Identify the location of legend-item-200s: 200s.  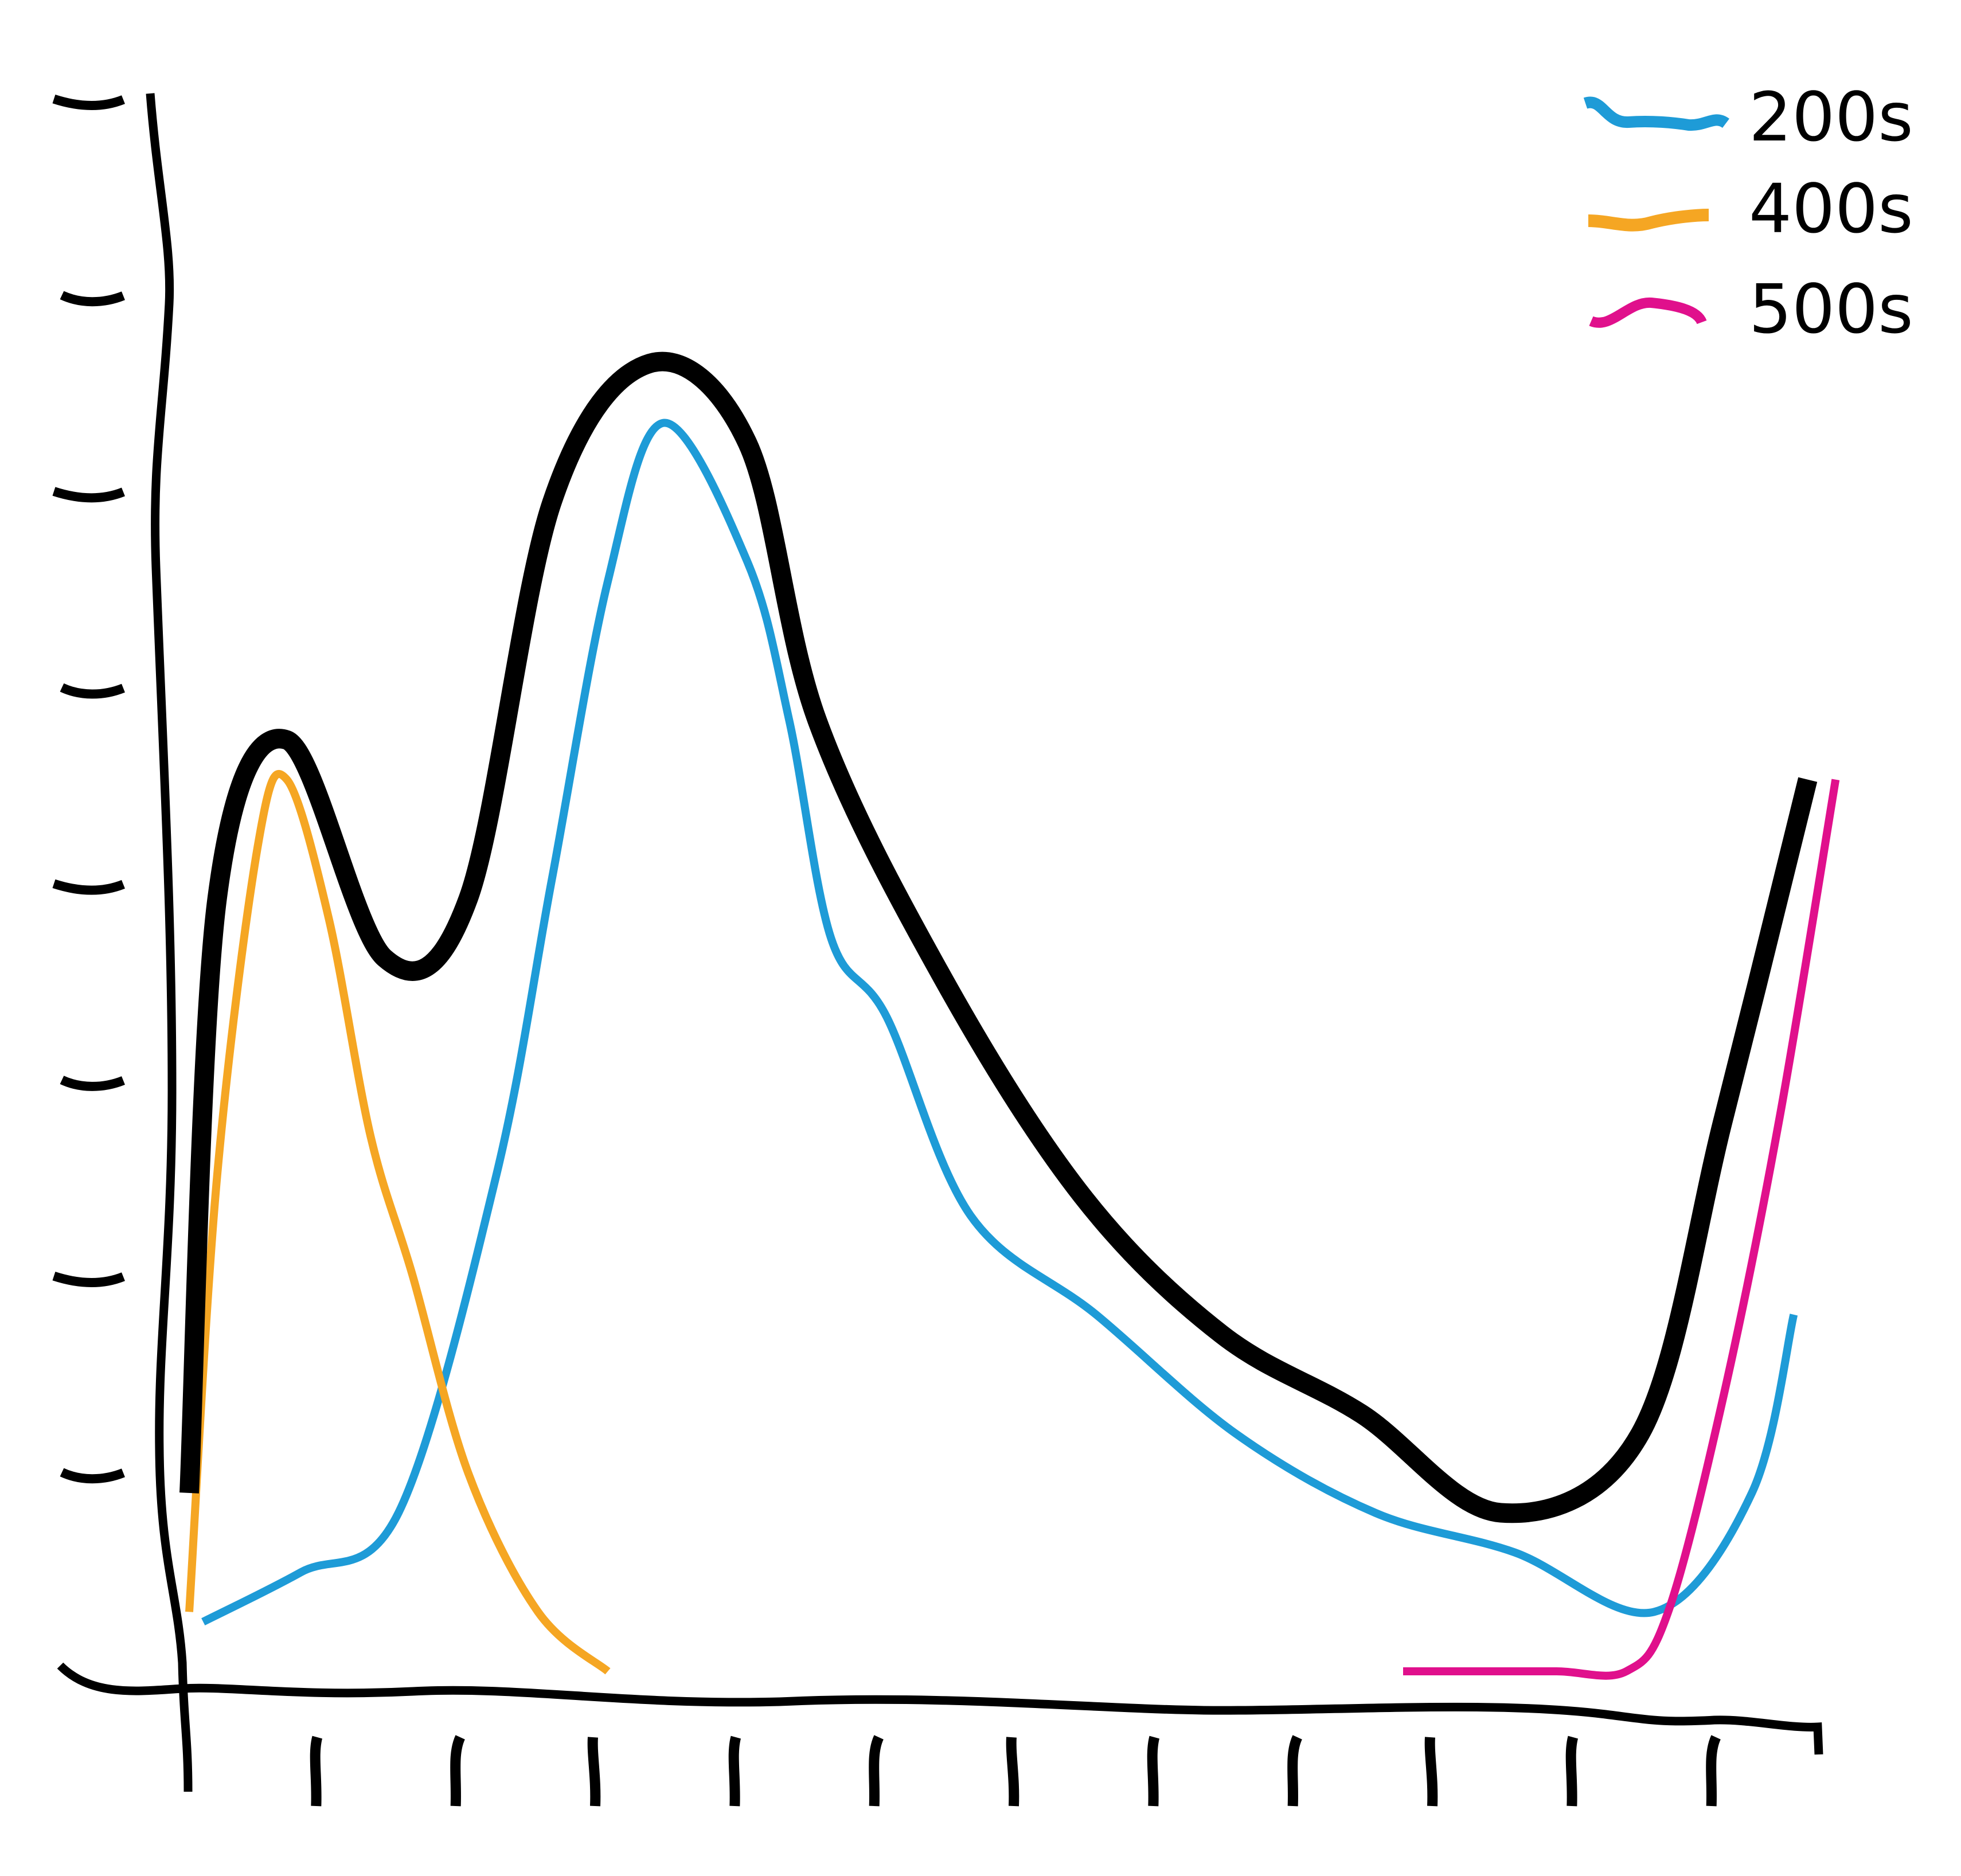
(1748, 117).